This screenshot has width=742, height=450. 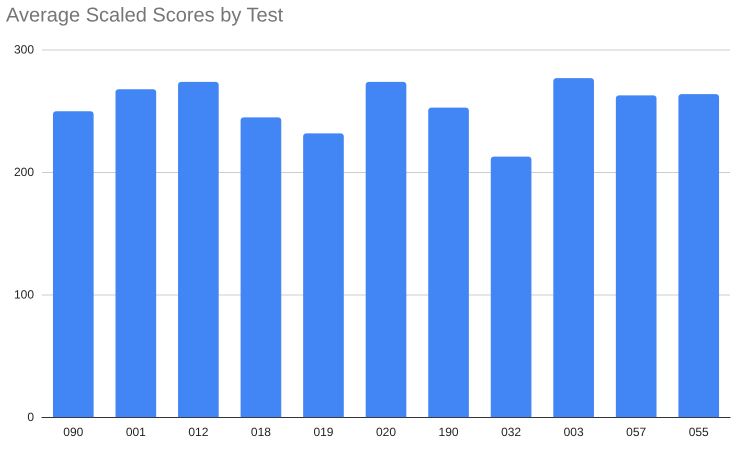 I want to click on x-tick-label: 012, so click(x=198, y=432).